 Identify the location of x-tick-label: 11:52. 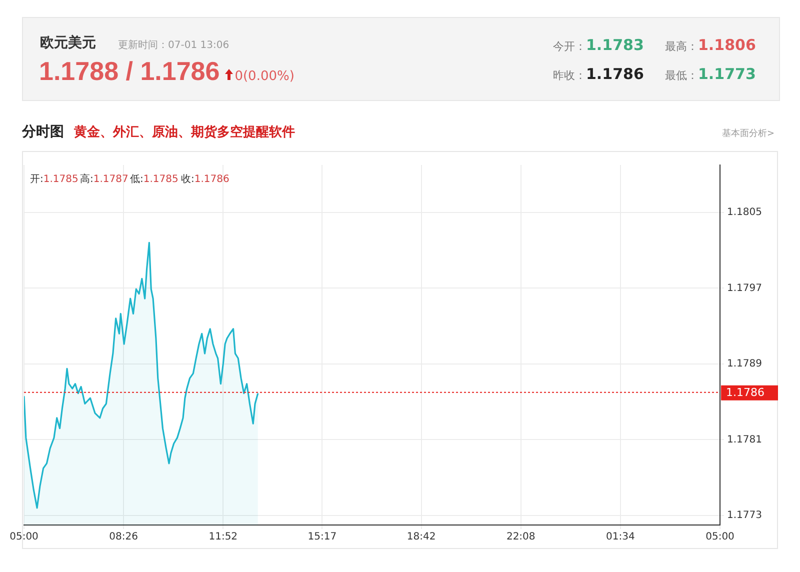
(223, 537).